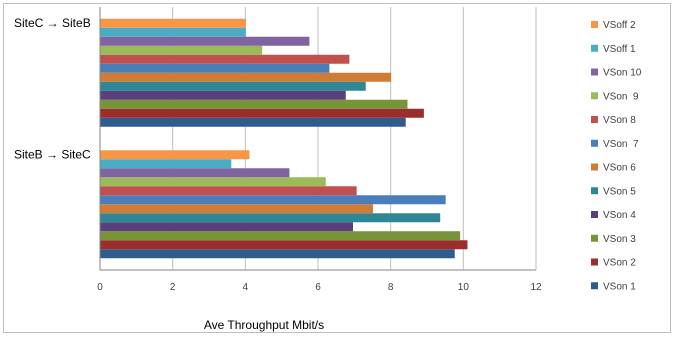 The height and width of the screenshot is (338, 676). Describe the element at coordinates (619, 239) in the screenshot. I see `legend-label: VSon 3` at that location.